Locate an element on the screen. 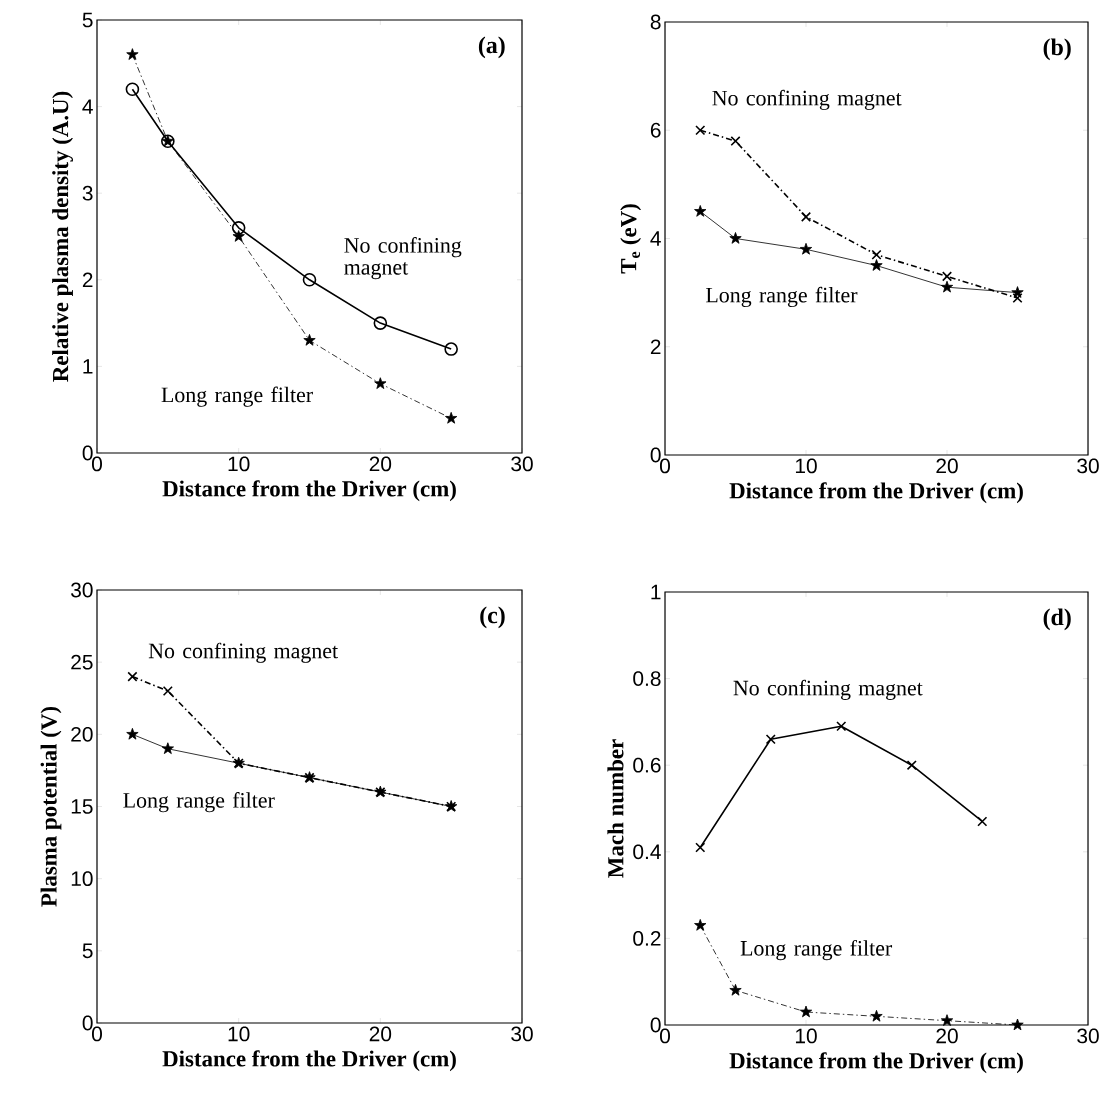 The height and width of the screenshot is (1120, 1110). y-tick-label: 0.4 is located at coordinates (647, 852).